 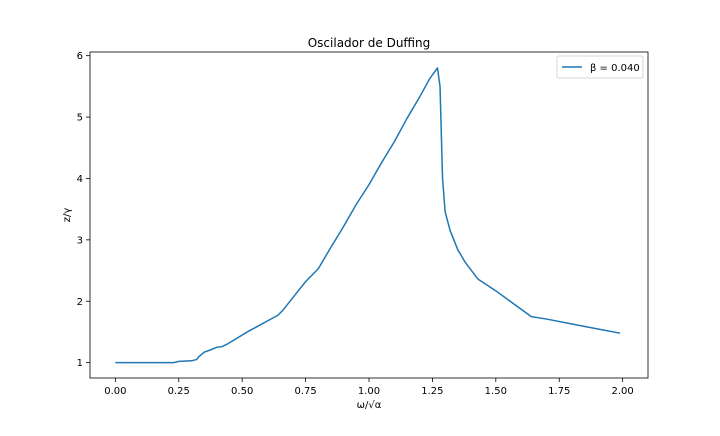 What do you see at coordinates (179, 391) in the screenshot?
I see `x-tick-label: 0.25` at bounding box center [179, 391].